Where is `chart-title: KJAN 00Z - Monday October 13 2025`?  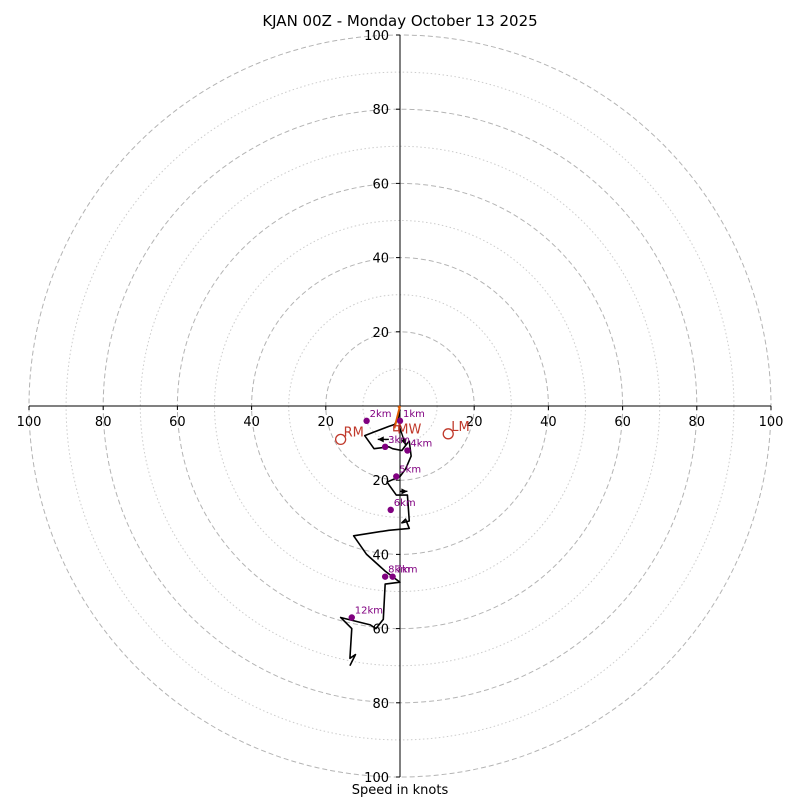 chart-title: KJAN 00Z - Monday October 13 2025 is located at coordinates (400, 21).